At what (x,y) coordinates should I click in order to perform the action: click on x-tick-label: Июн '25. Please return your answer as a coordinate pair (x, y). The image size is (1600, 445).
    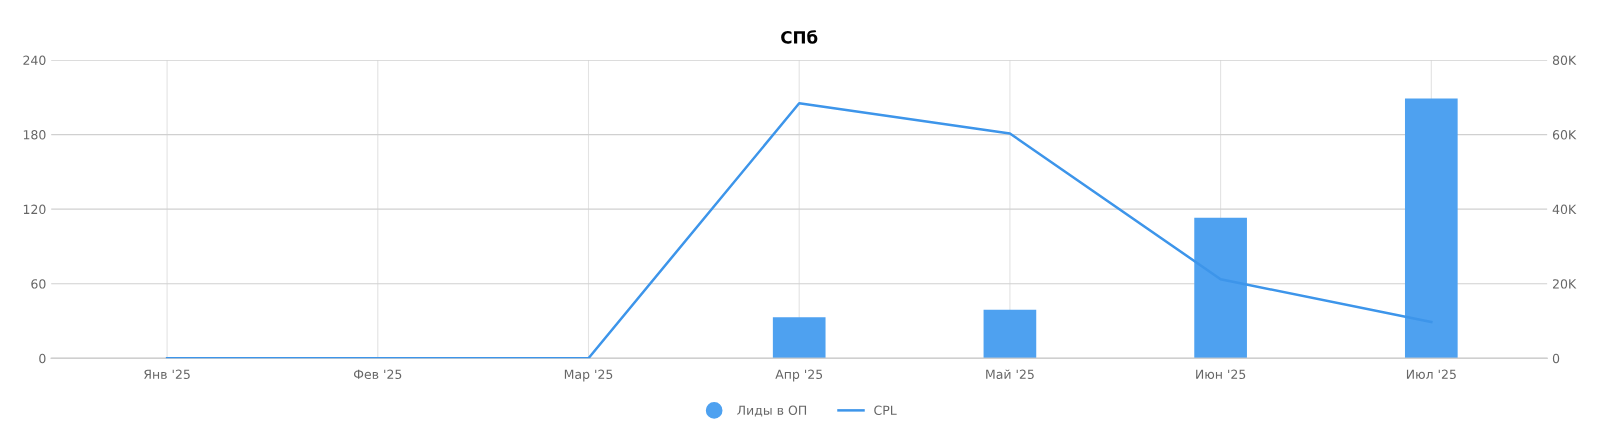
    Looking at the image, I should click on (1221, 374).